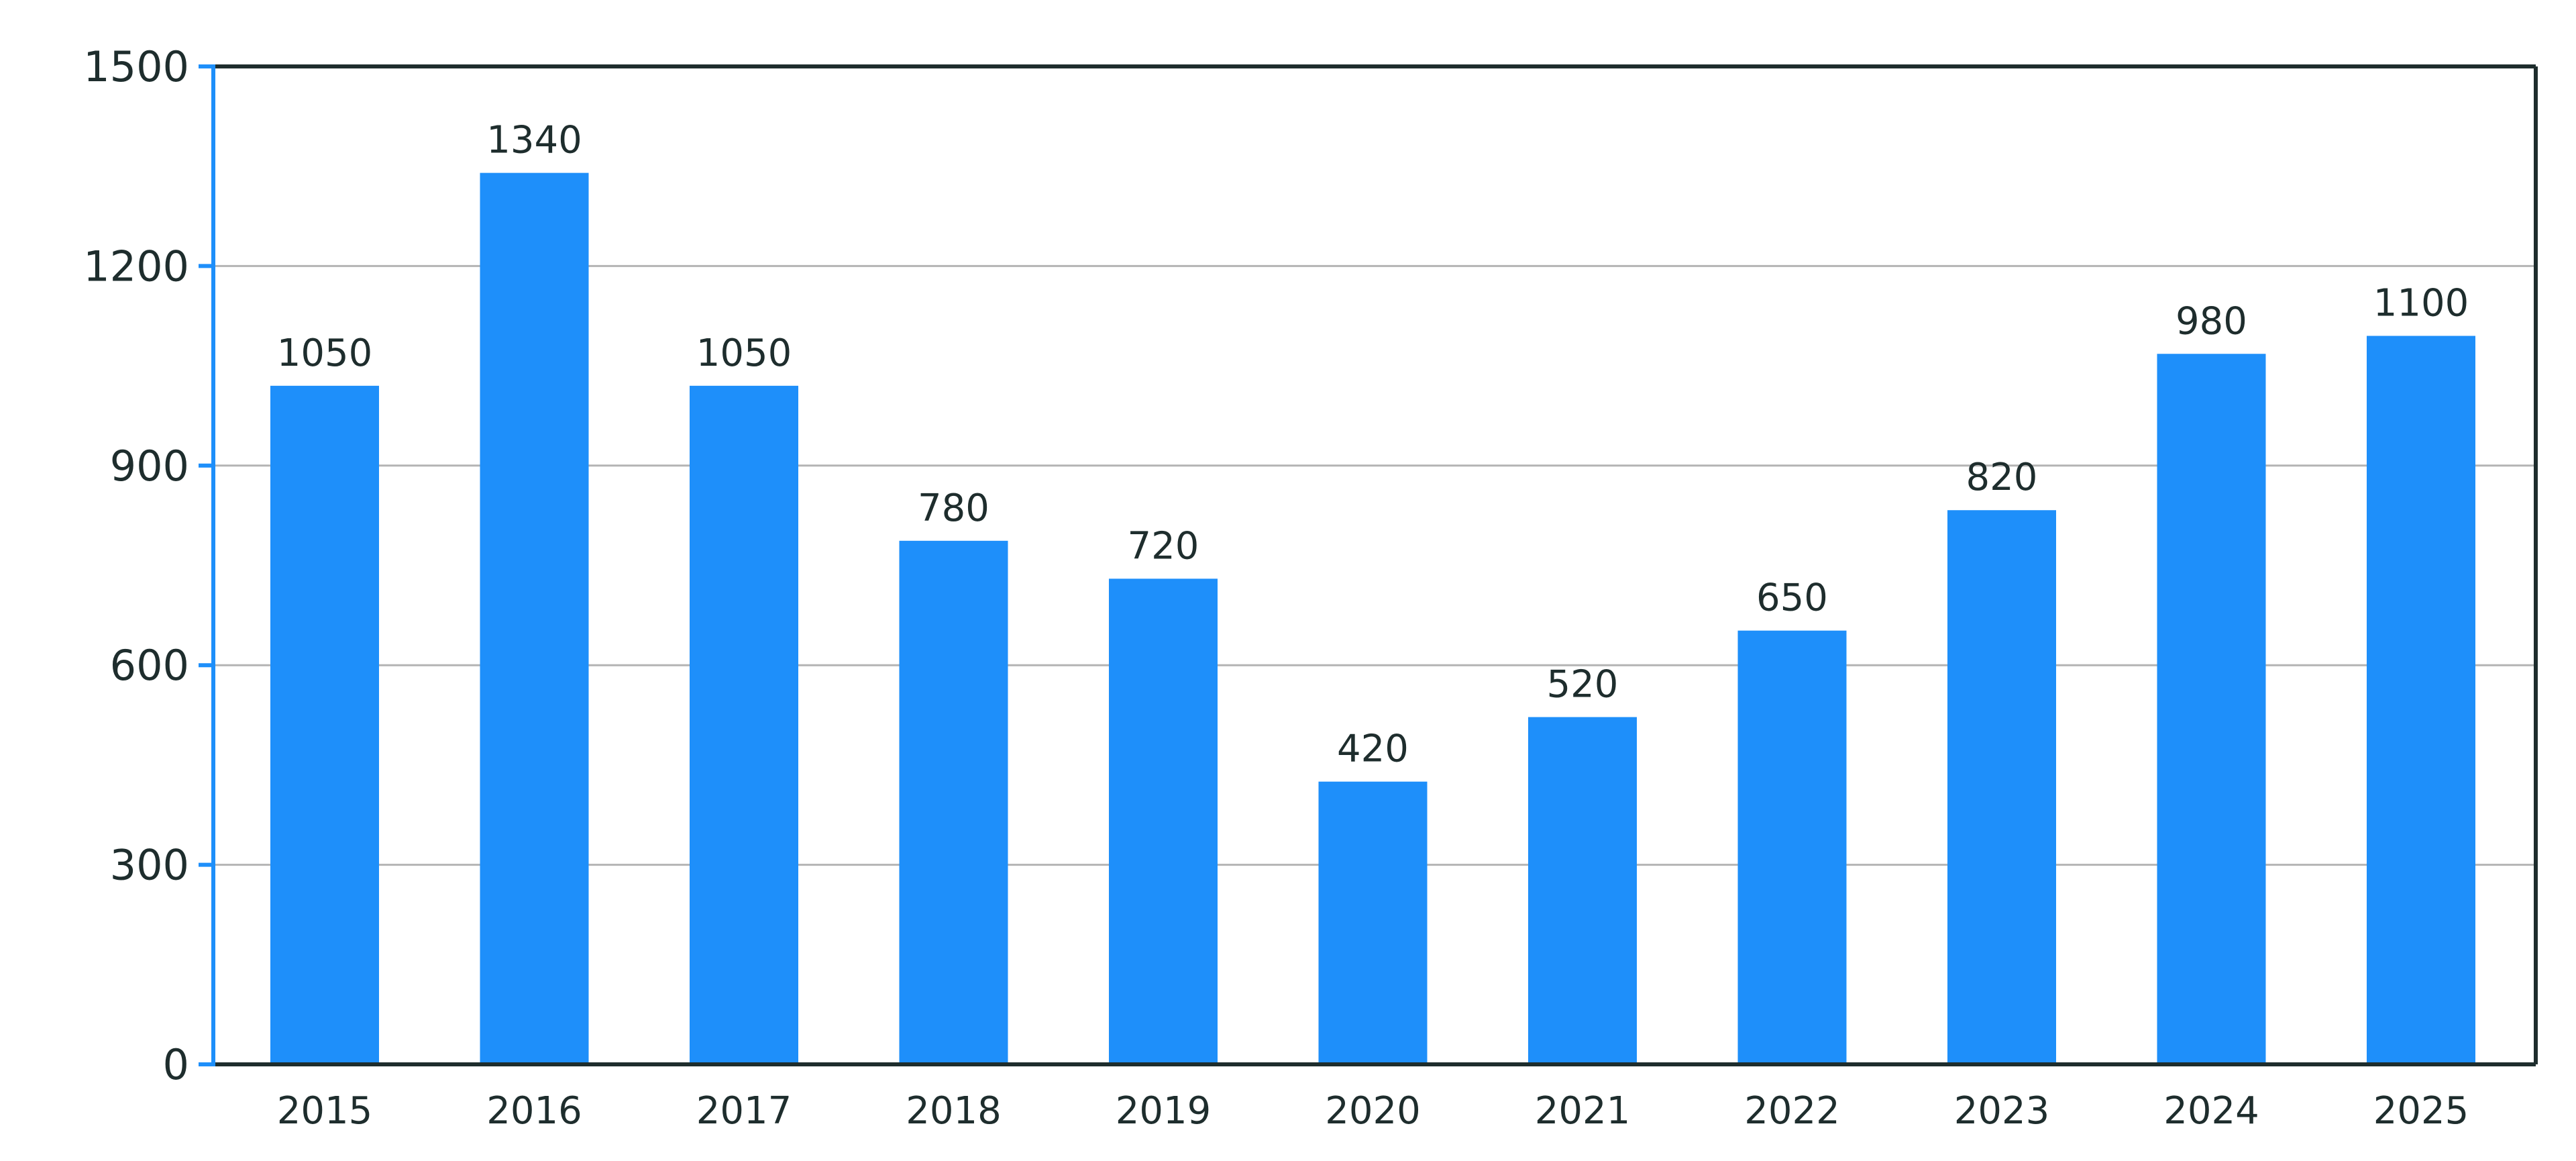  Describe the element at coordinates (2211, 709) in the screenshot. I see `bar-2024` at that location.